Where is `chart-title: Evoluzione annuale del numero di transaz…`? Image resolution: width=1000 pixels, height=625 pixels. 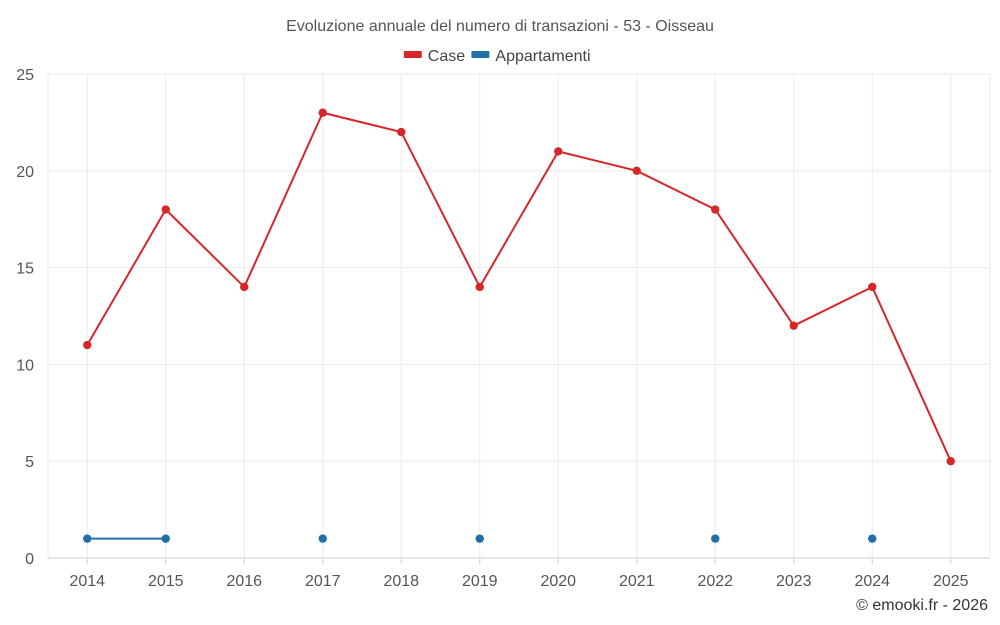 chart-title: Evoluzione annuale del numero di transaz… is located at coordinates (500, 26).